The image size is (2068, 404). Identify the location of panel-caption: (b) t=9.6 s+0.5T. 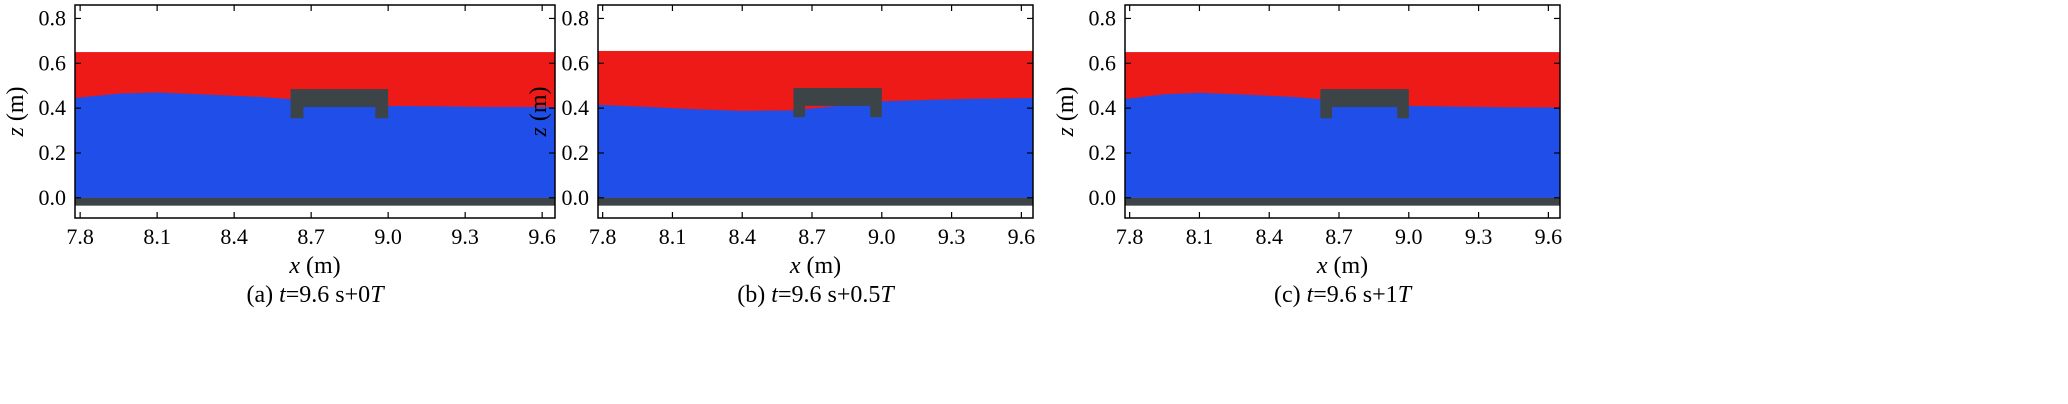
(816, 295).